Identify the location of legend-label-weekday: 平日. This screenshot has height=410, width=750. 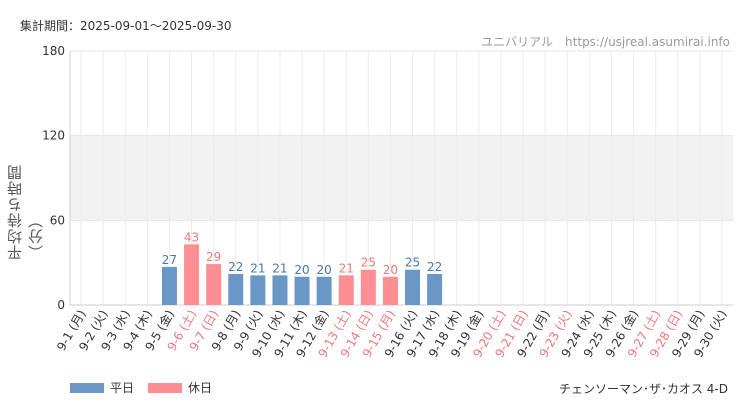
(122, 388).